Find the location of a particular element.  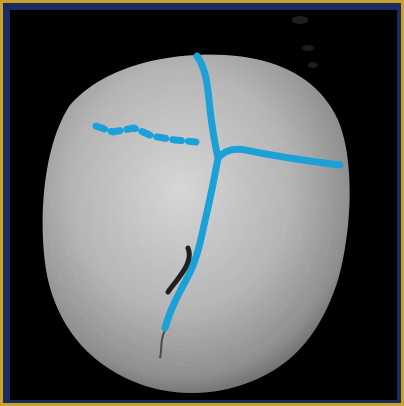

right-coronal-suture-line is located at coordinates (279, 157).